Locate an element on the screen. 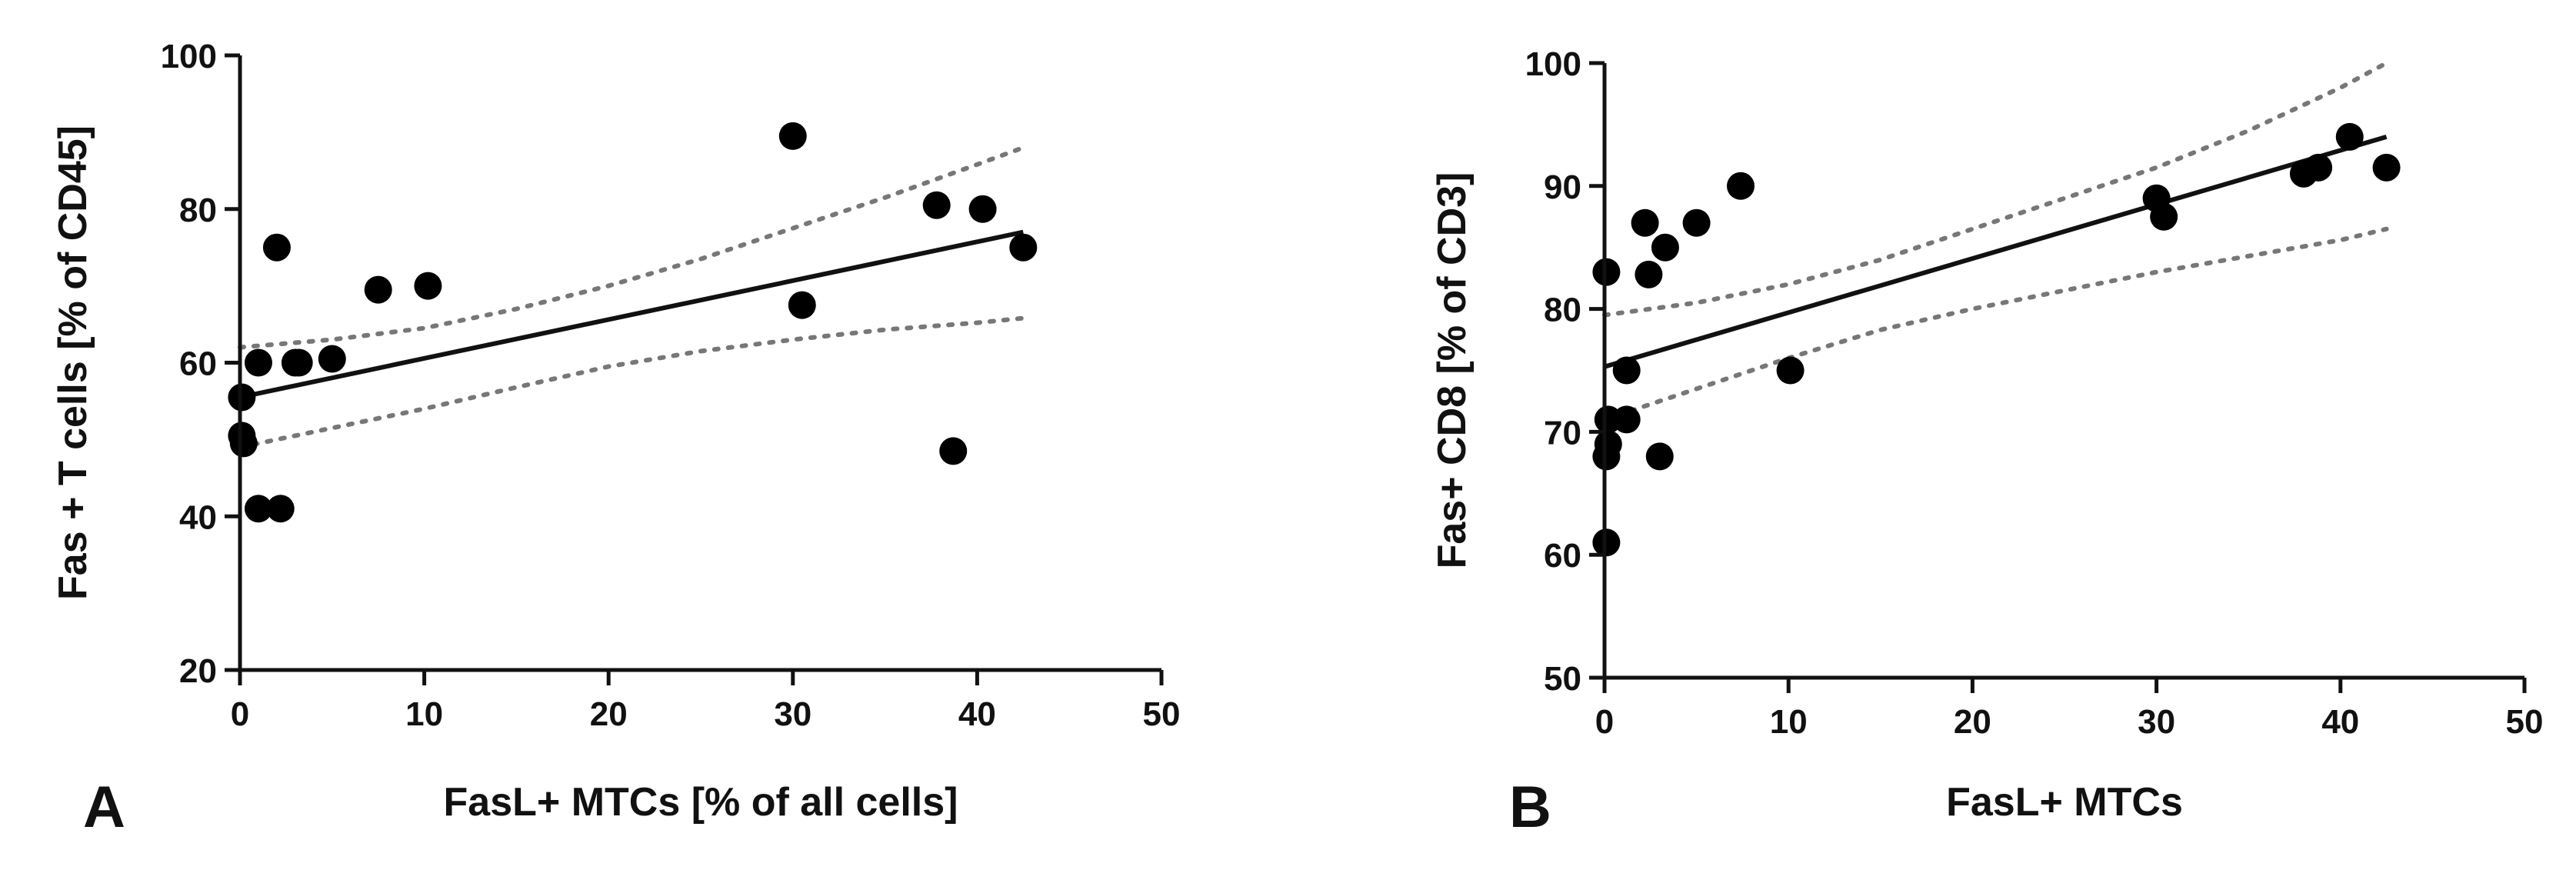 This screenshot has height=870, width=2576. y-tick-label: 20 is located at coordinates (198, 671).